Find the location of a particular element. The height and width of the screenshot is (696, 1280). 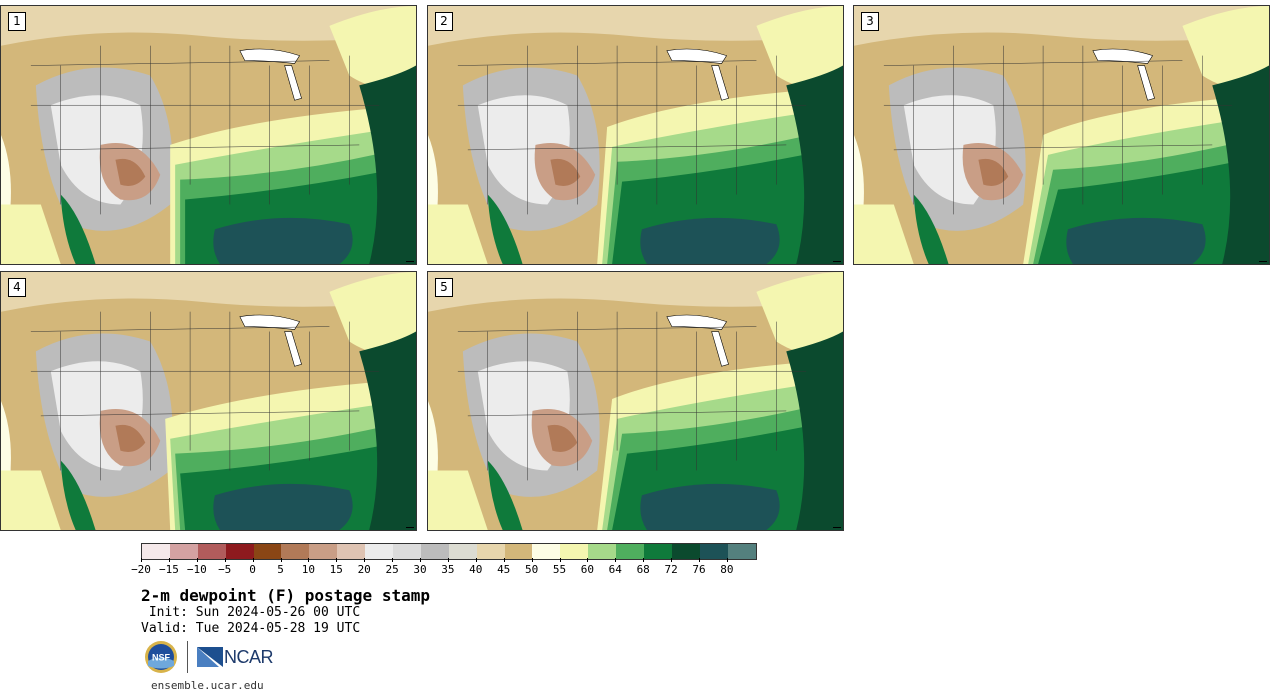

ncar-mark-icon is located at coordinates (210, 657).